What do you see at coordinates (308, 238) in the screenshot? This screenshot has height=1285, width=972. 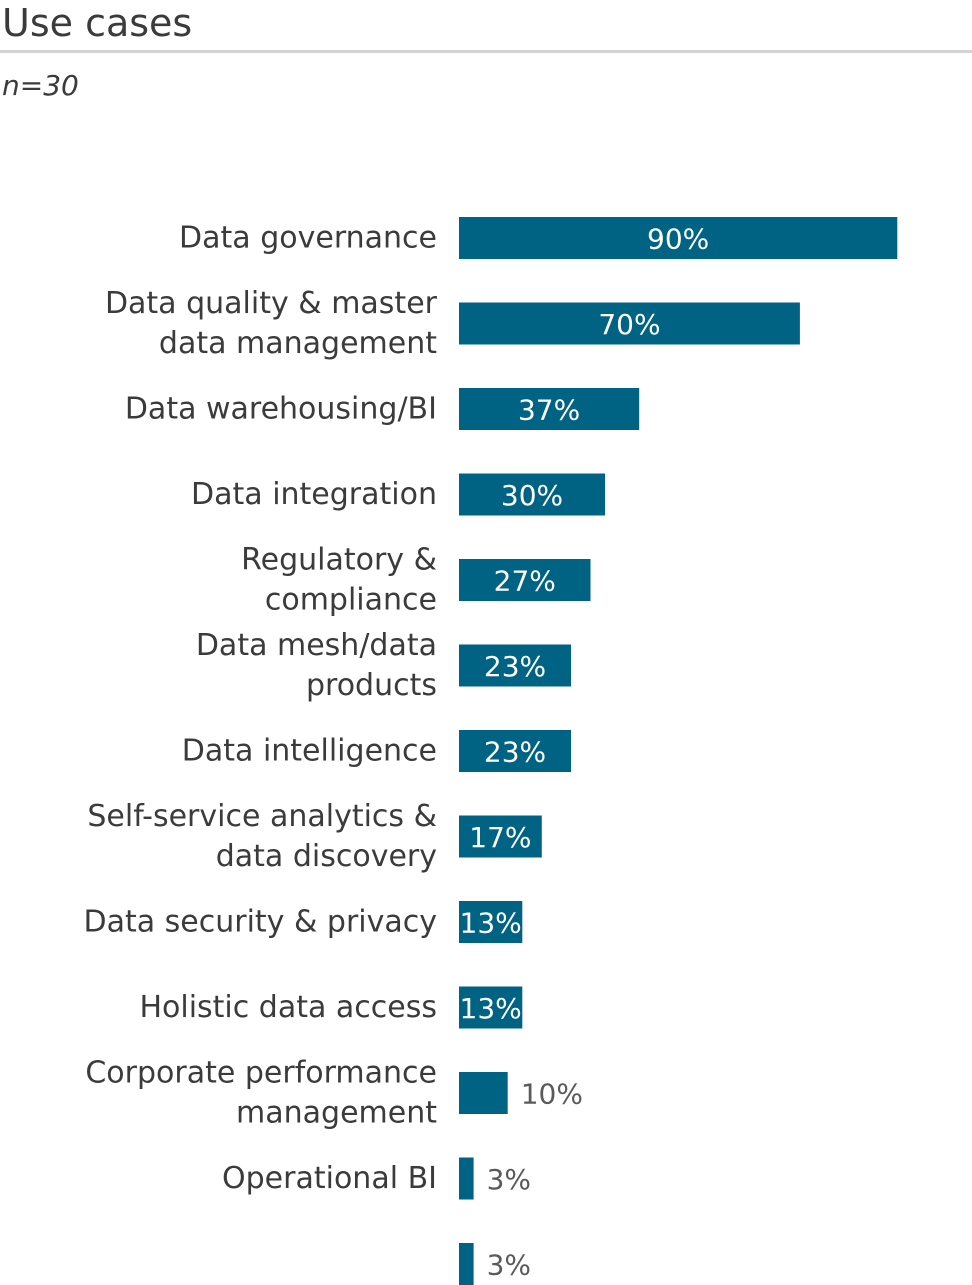 I see `category-label: Data governance` at bounding box center [308, 238].